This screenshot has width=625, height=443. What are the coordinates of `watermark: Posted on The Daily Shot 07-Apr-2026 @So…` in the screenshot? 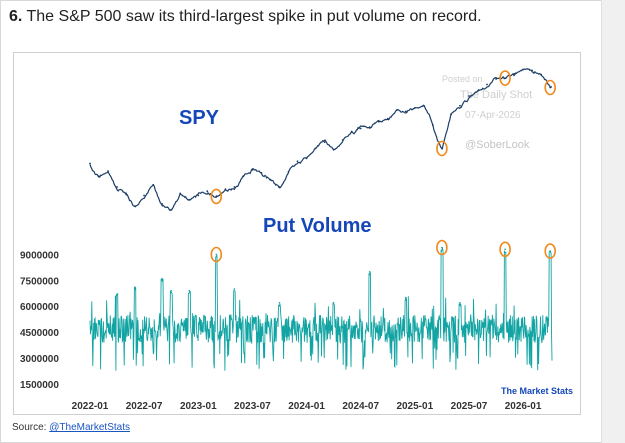 It's located at (487, 112).